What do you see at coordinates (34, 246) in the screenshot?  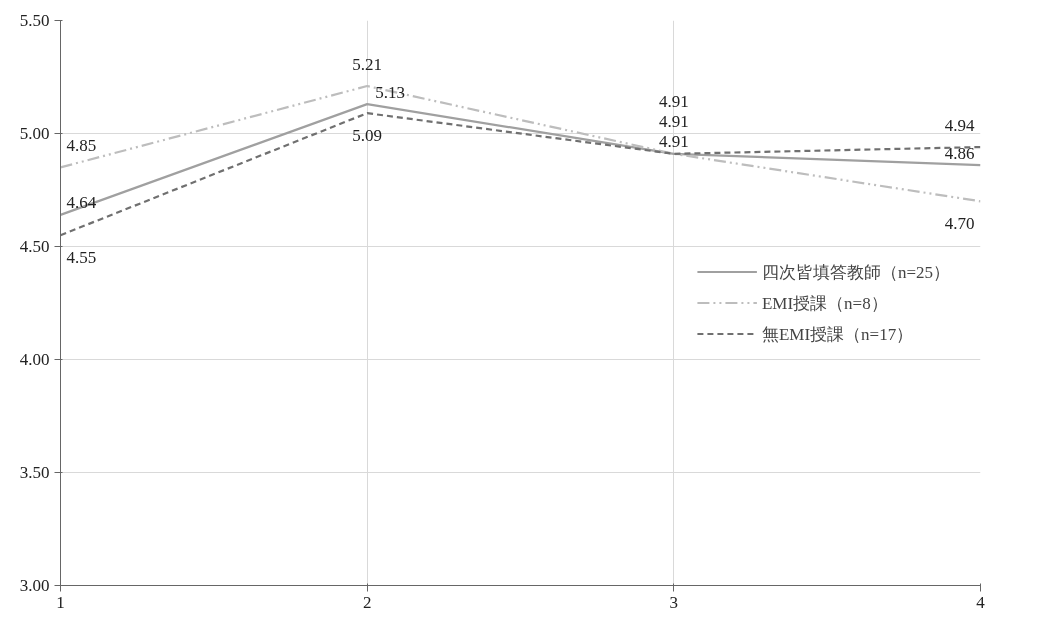 I see `y-tick-label: 4.50` at bounding box center [34, 246].